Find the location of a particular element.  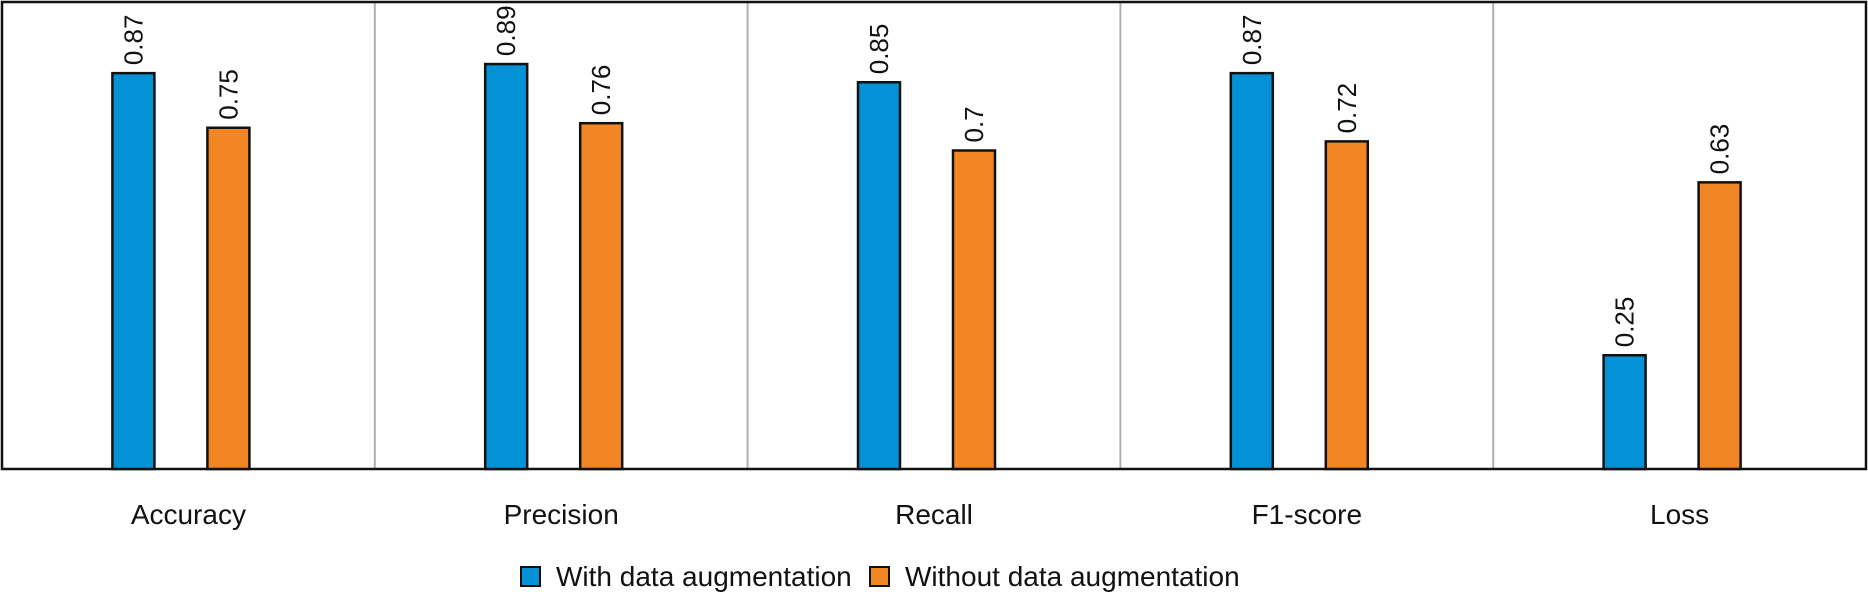

data-label: 0.72 is located at coordinates (1347, 108).